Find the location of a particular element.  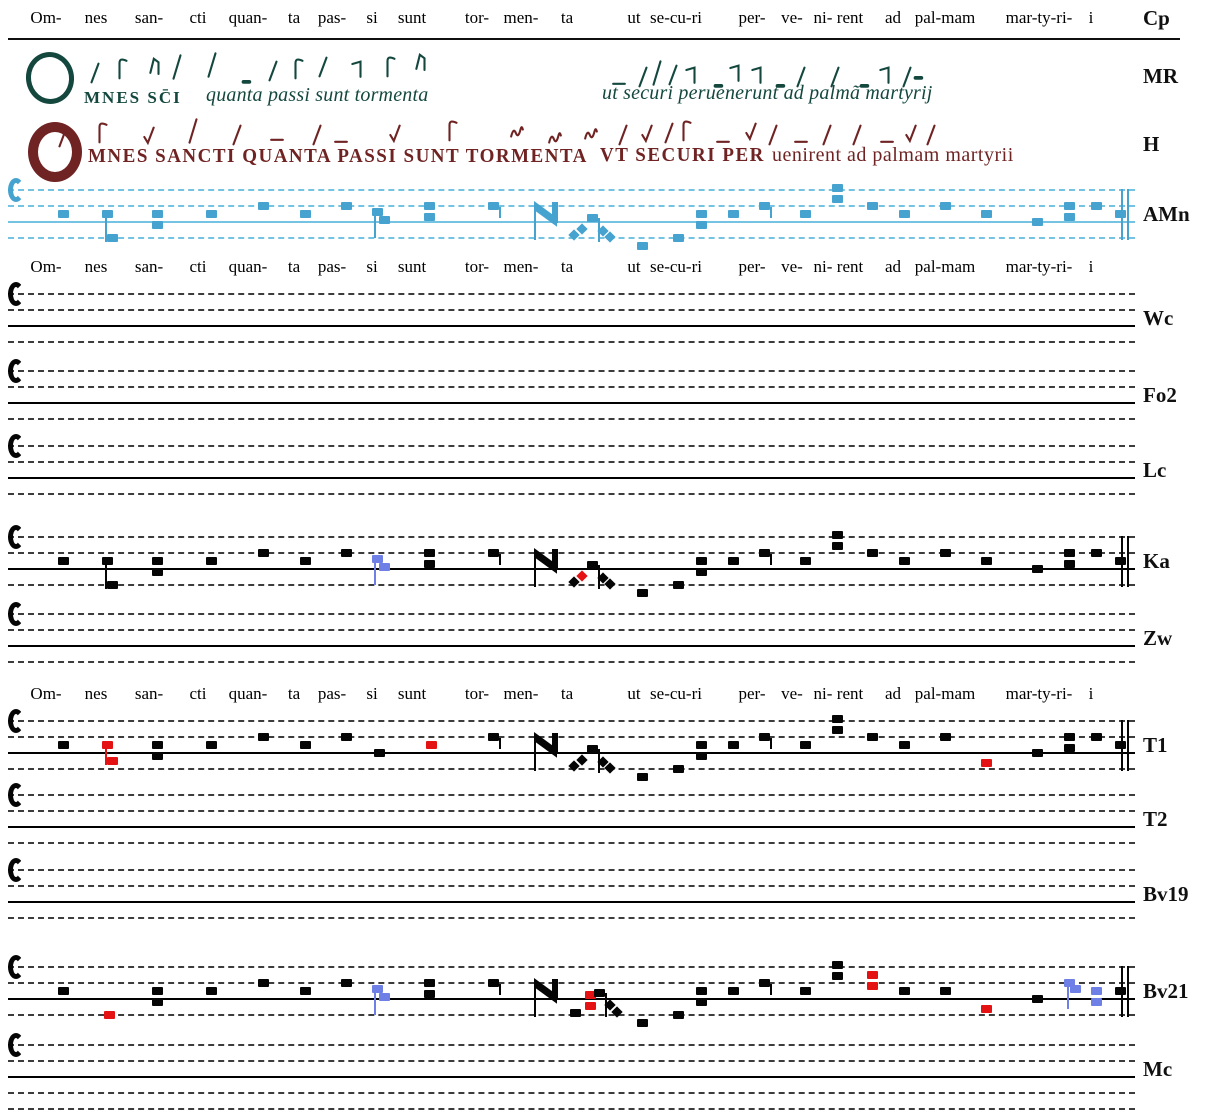

source-label-Fo2: Fo2 is located at coordinates (1160, 395).